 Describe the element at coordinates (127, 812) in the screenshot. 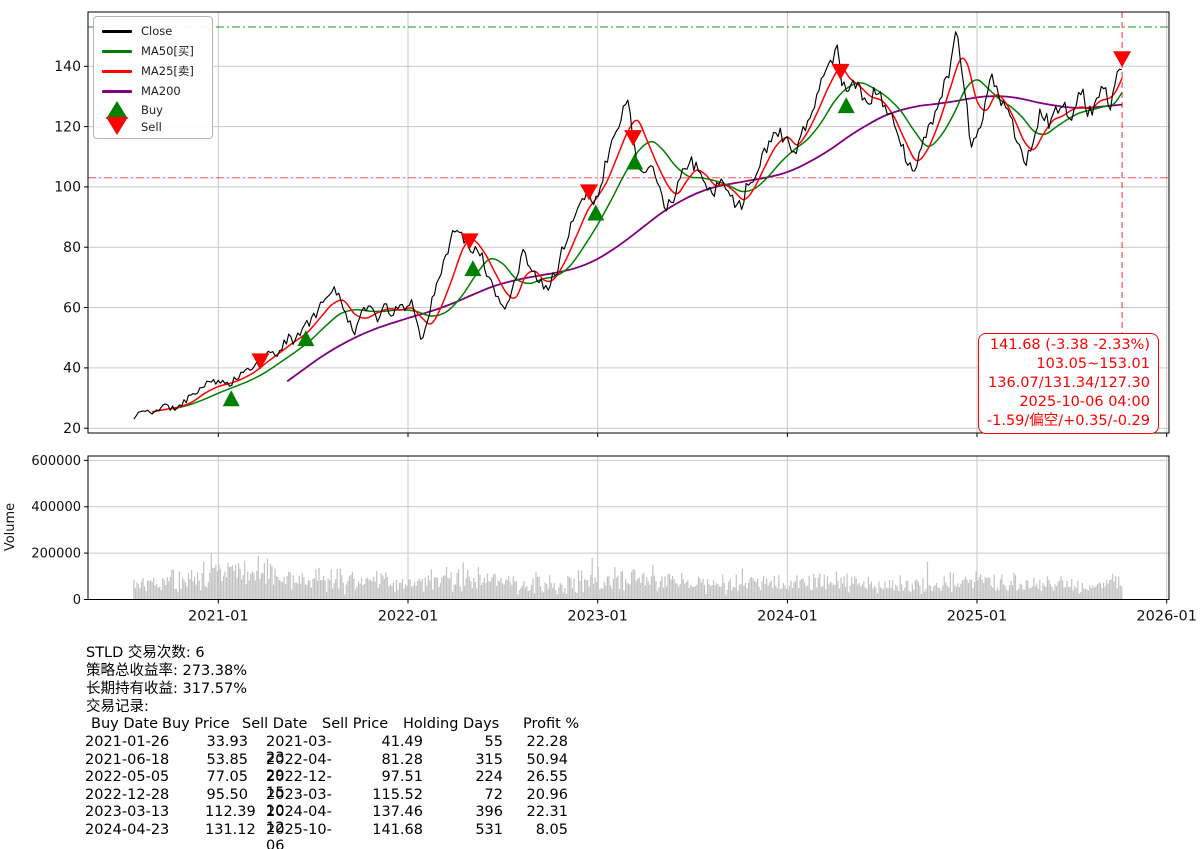

I see `trade-cell: 2023-03-13` at that location.